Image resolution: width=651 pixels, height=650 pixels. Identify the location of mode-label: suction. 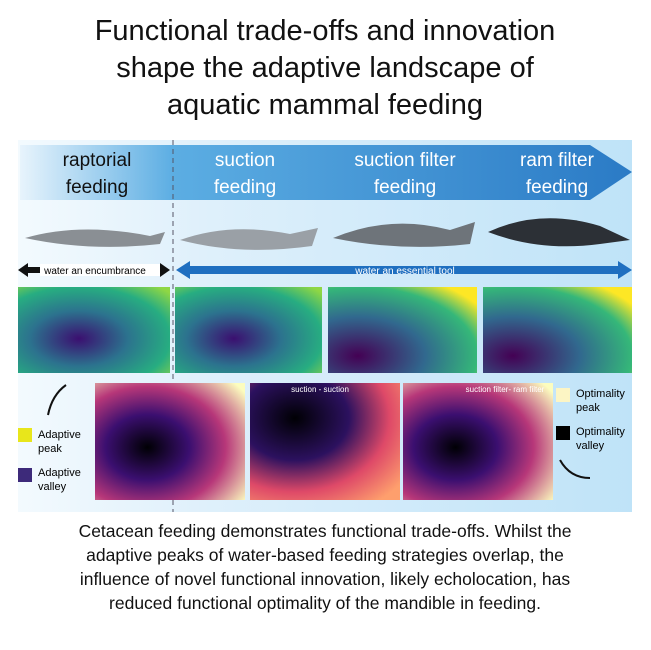
(245, 160).